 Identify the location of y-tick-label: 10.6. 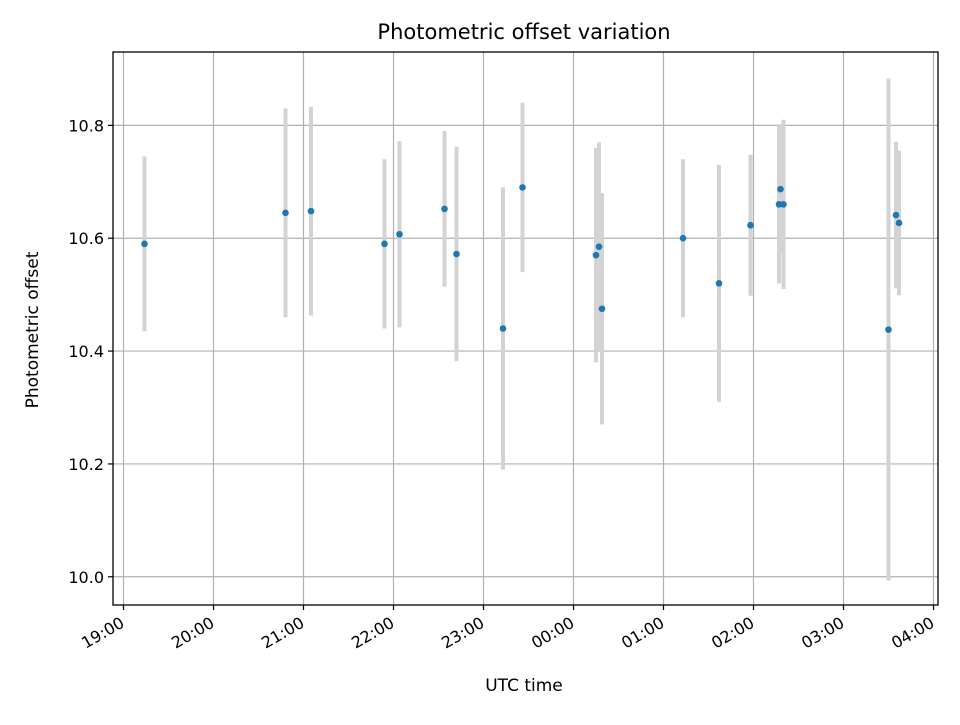
(86, 238).